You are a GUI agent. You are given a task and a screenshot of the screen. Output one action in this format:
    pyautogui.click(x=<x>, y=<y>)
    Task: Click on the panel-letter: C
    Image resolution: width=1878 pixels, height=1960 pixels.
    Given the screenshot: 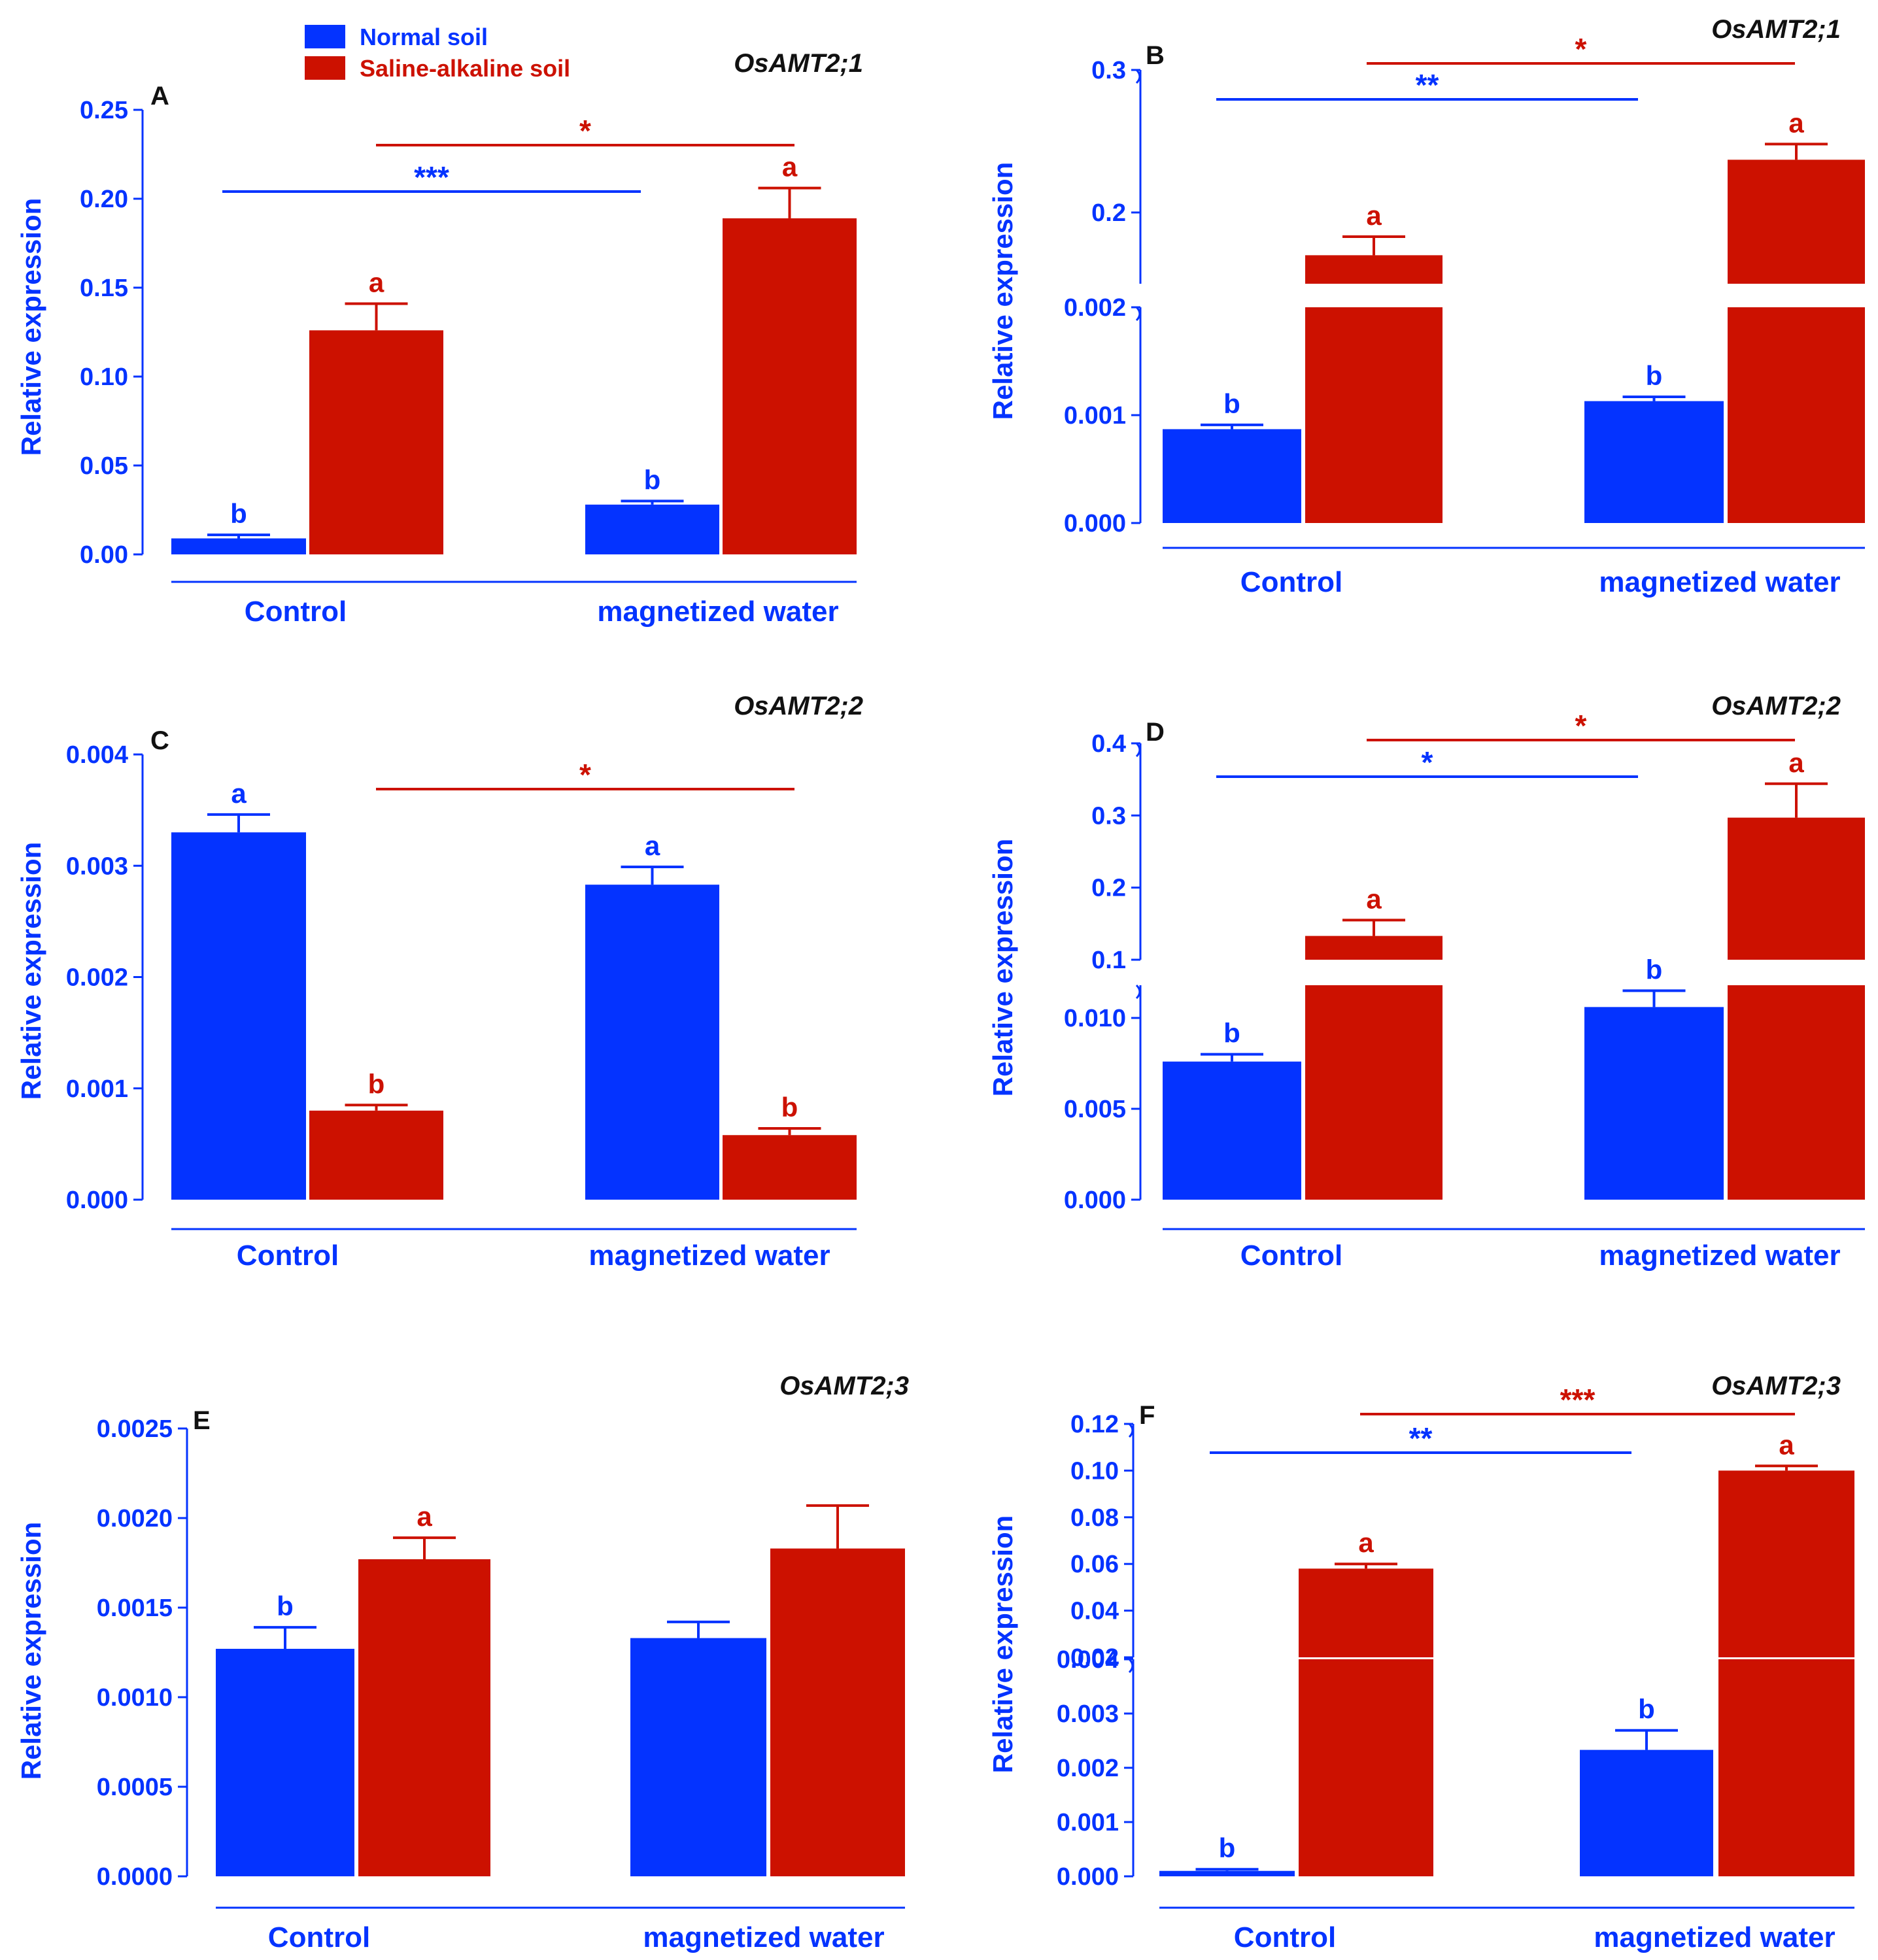 What is the action you would take?
    pyautogui.click(x=159, y=740)
    